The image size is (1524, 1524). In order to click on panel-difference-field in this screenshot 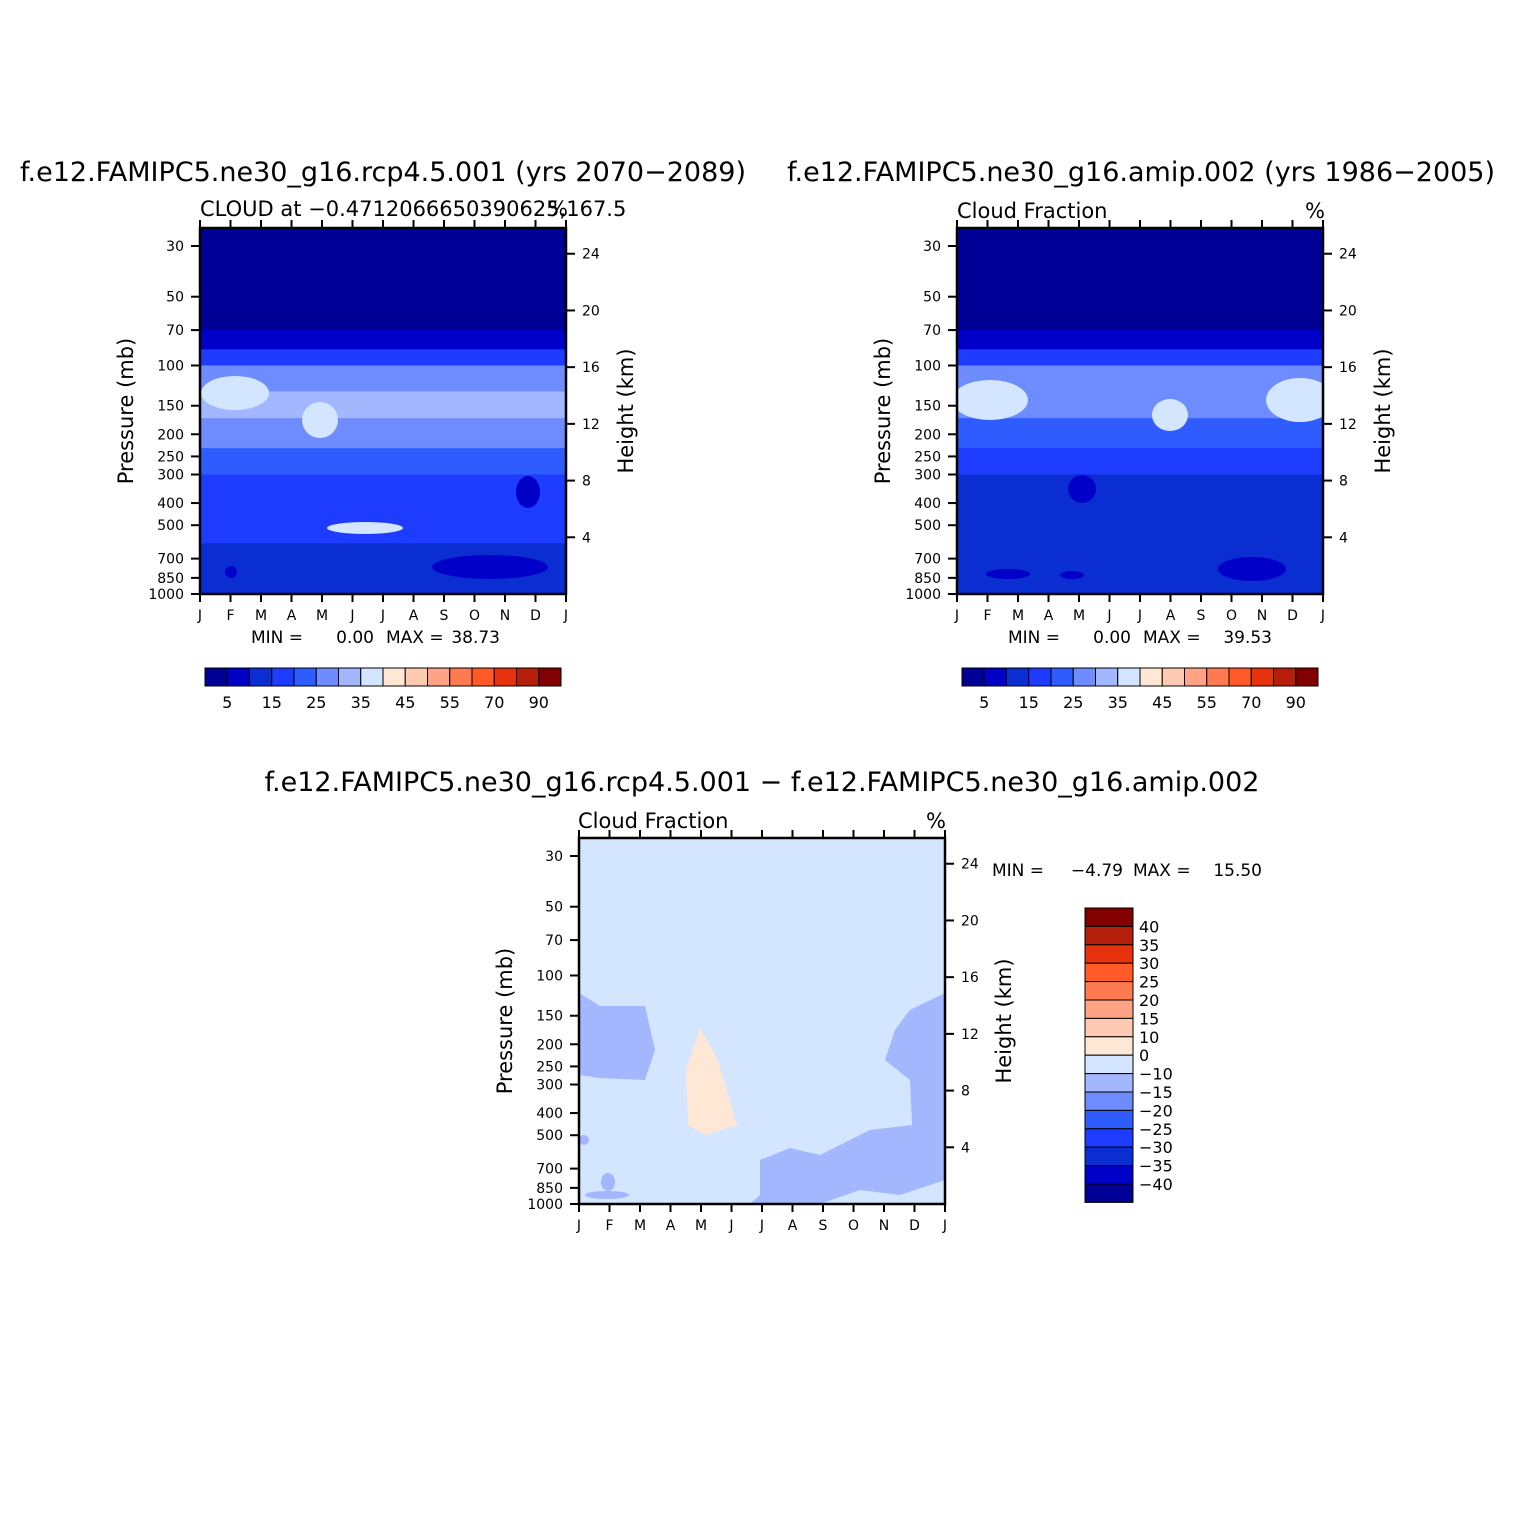, I will do `click(762, 1021)`.